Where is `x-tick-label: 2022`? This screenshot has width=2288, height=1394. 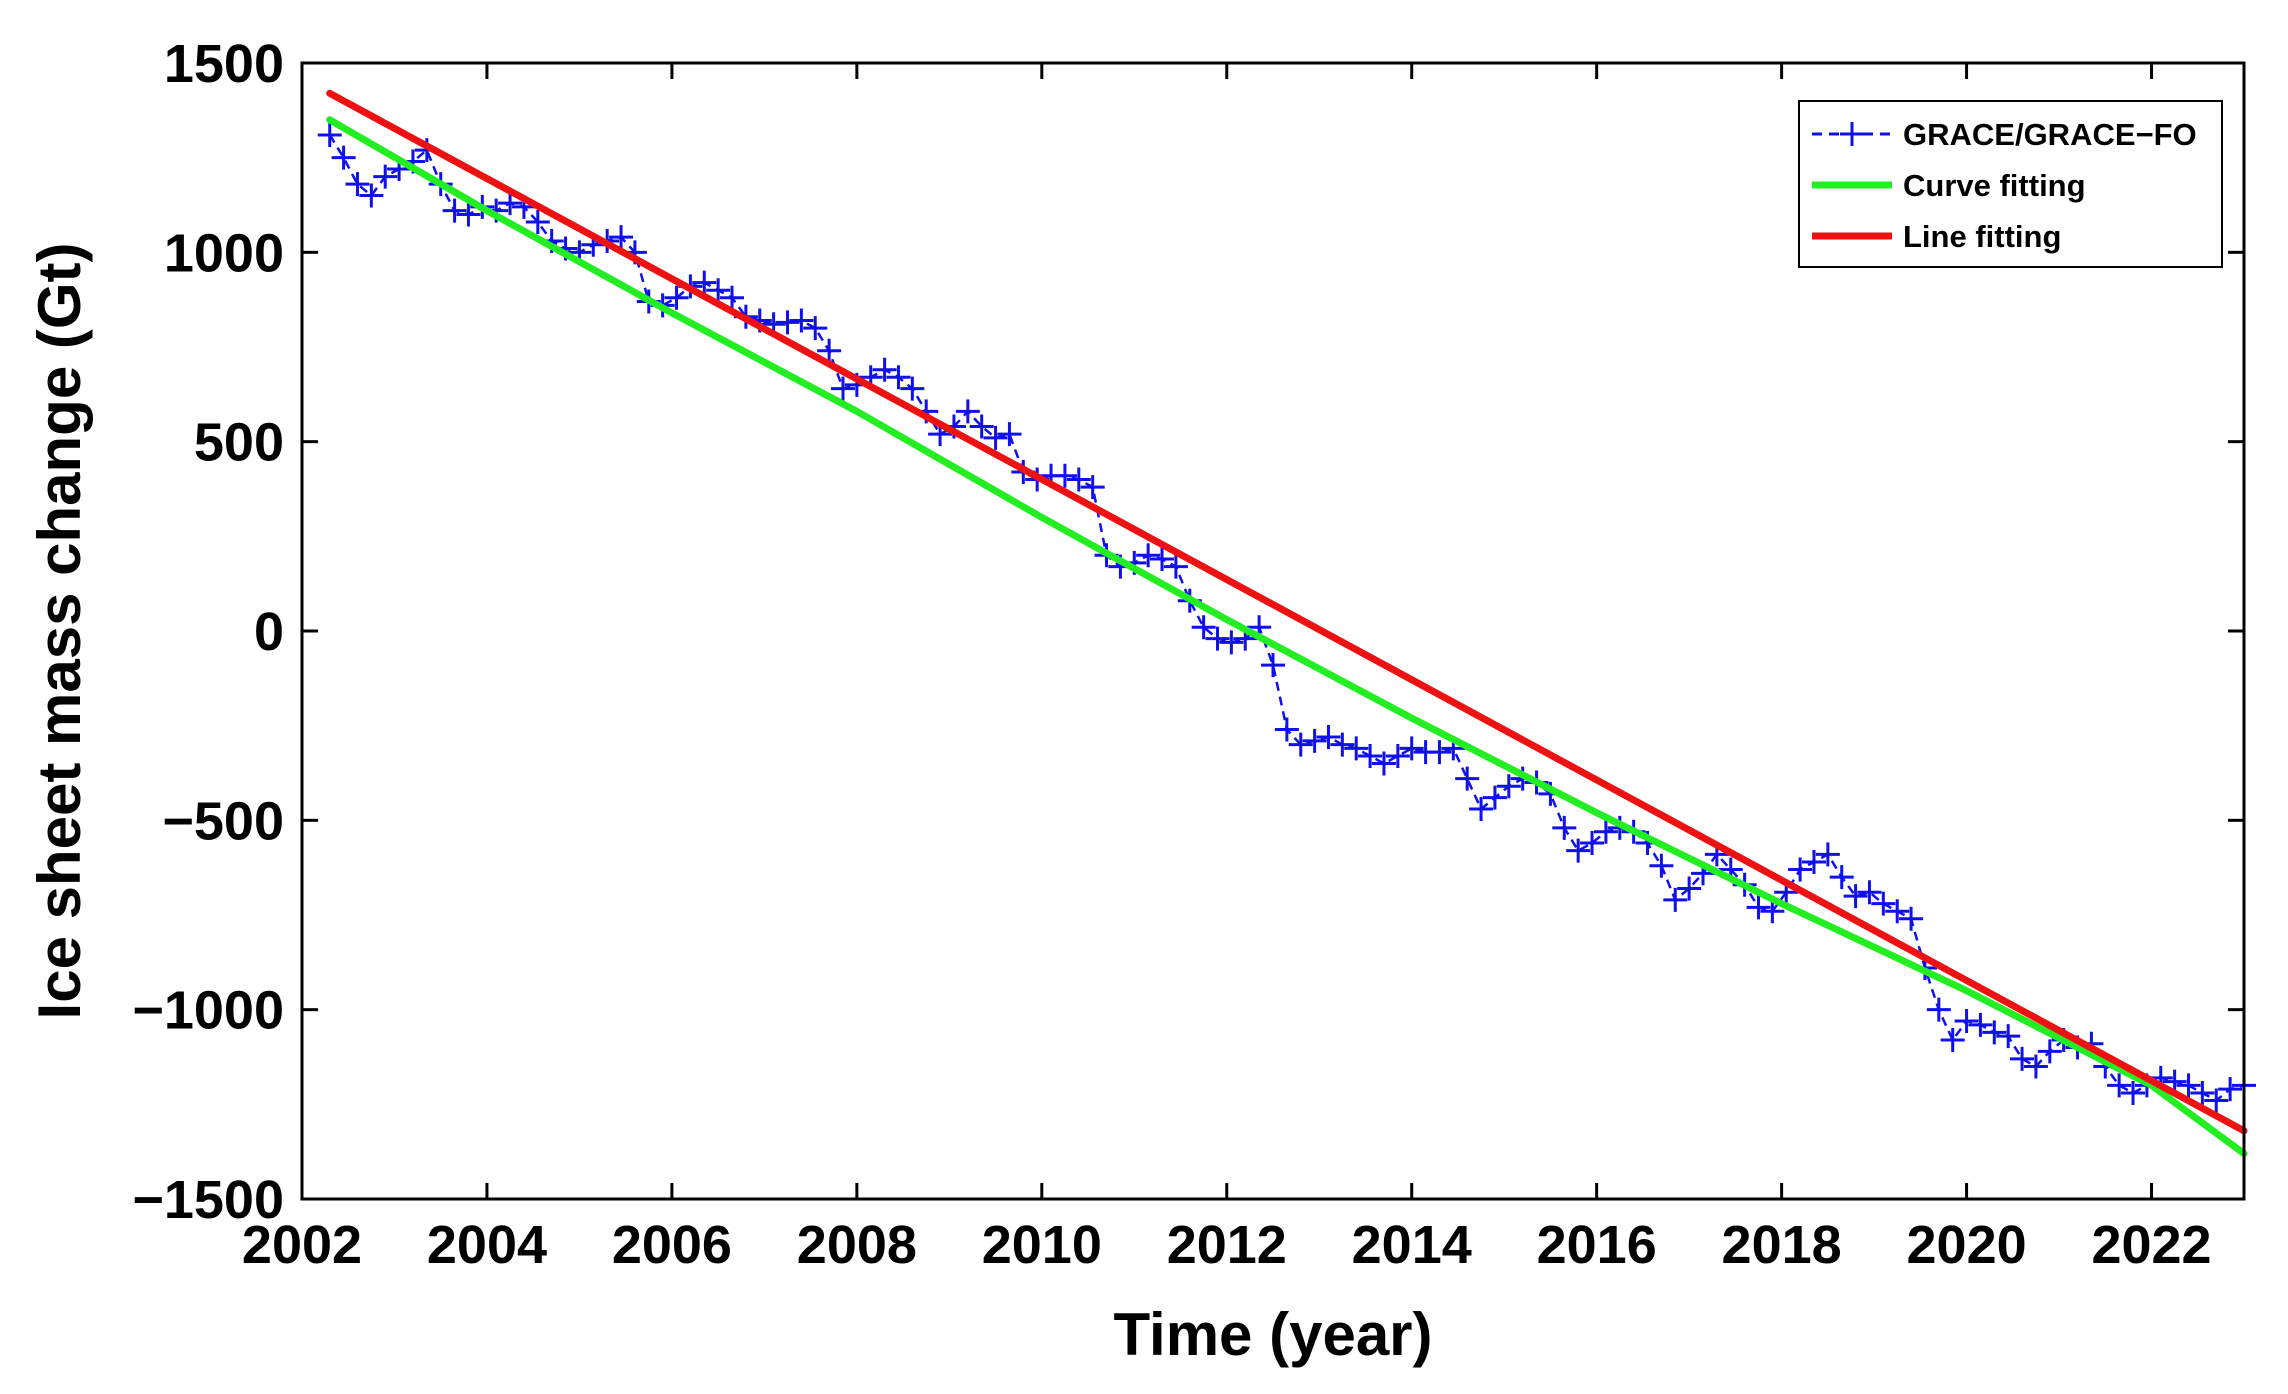 x-tick-label: 2022 is located at coordinates (2151, 1245).